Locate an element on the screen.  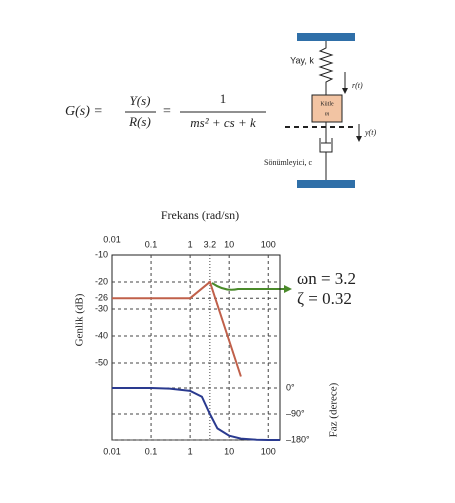
bottom-plate is located at coordinates (326, 184).